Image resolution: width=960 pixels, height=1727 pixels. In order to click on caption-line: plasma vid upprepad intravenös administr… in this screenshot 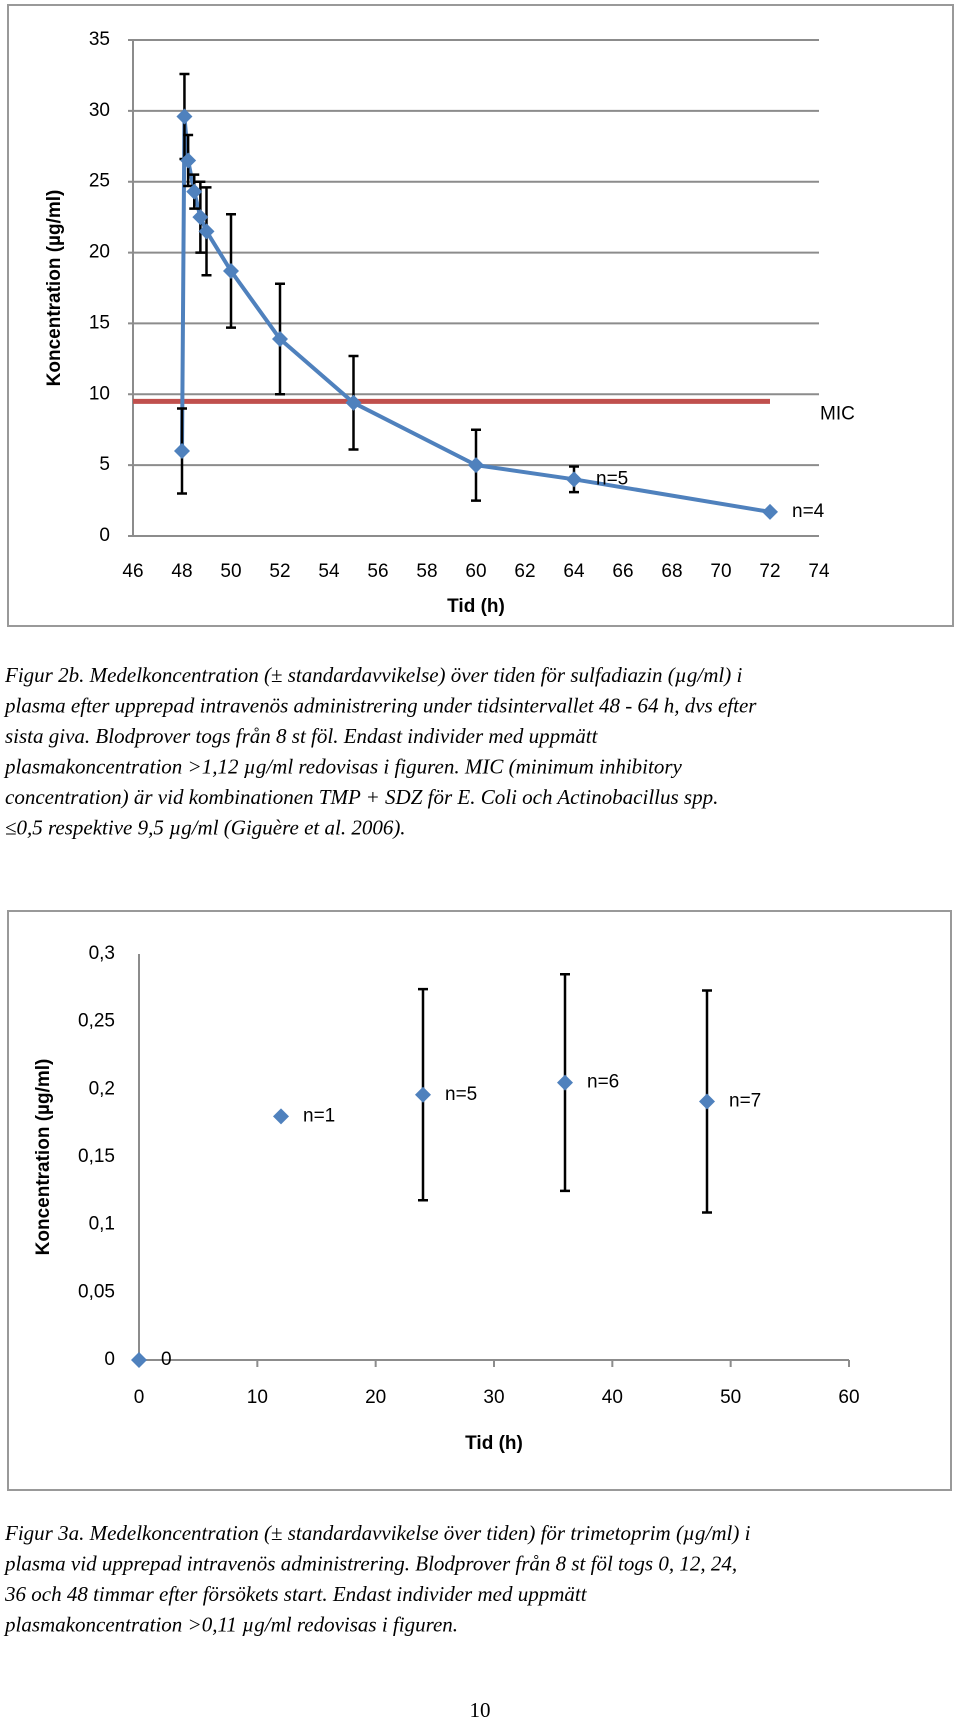, I will do `click(370, 1564)`.